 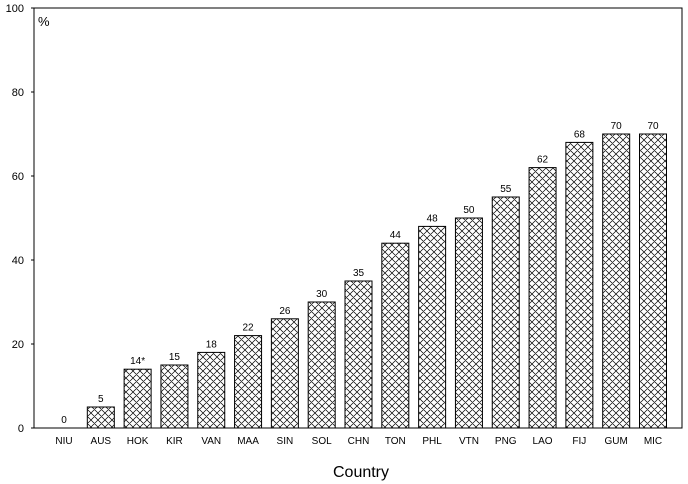 What do you see at coordinates (18, 345) in the screenshot?
I see `y-tick-label: 20` at bounding box center [18, 345].